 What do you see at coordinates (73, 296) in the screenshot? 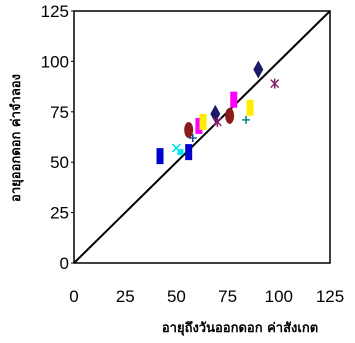
I see `x-tick-label: 0` at bounding box center [73, 296].